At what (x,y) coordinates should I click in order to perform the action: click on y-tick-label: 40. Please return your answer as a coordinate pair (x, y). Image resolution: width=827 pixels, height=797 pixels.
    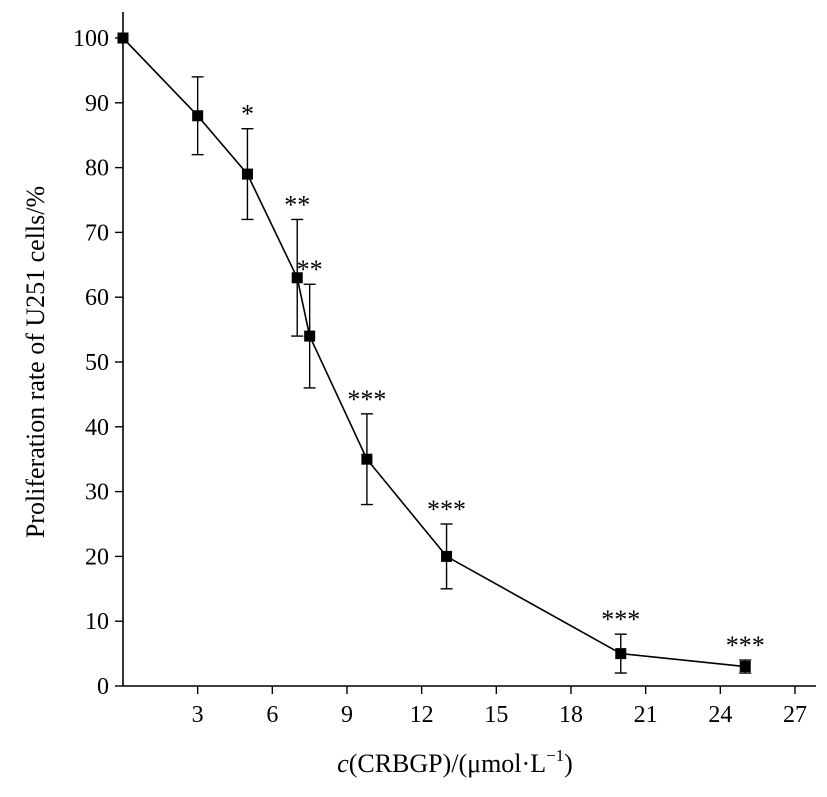
    Looking at the image, I should click on (97, 428).